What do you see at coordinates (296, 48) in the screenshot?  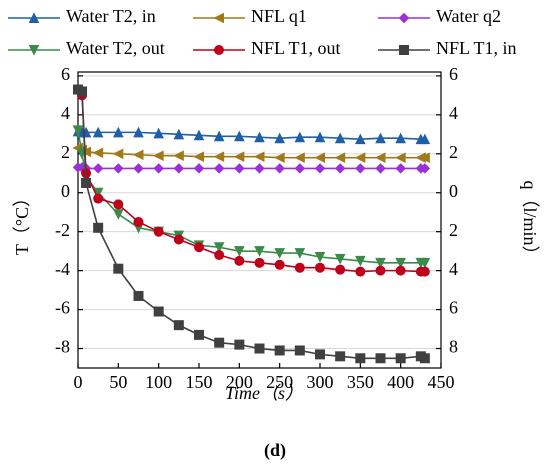 I see `legend-label: NFL T1, out` at bounding box center [296, 48].